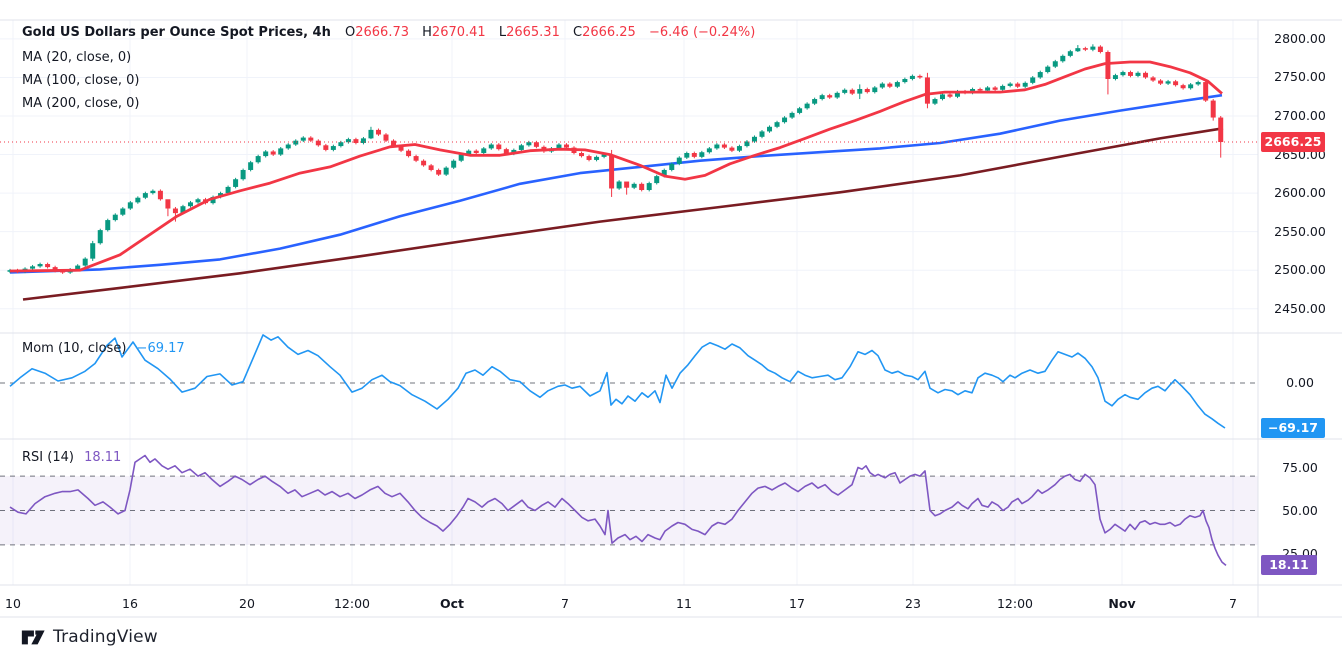  What do you see at coordinates (33, 637) in the screenshot?
I see `tradingview-icon` at bounding box center [33, 637].